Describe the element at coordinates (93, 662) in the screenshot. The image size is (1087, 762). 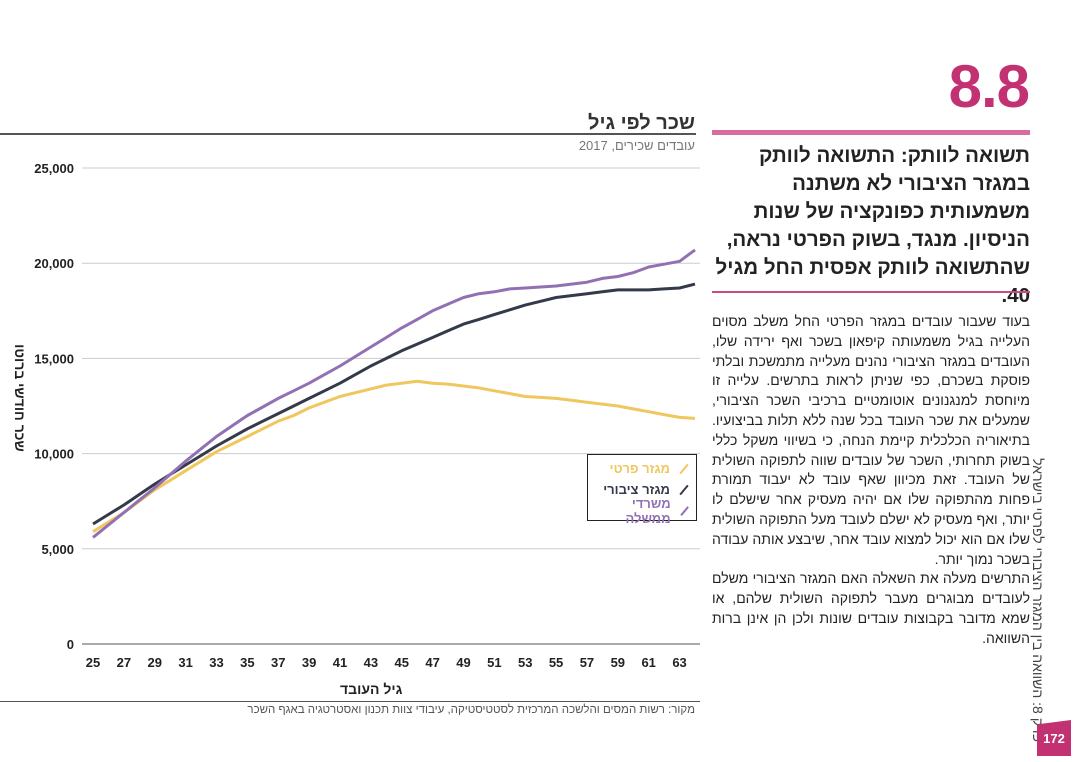
I see `x-tick-label: 25` at that location.